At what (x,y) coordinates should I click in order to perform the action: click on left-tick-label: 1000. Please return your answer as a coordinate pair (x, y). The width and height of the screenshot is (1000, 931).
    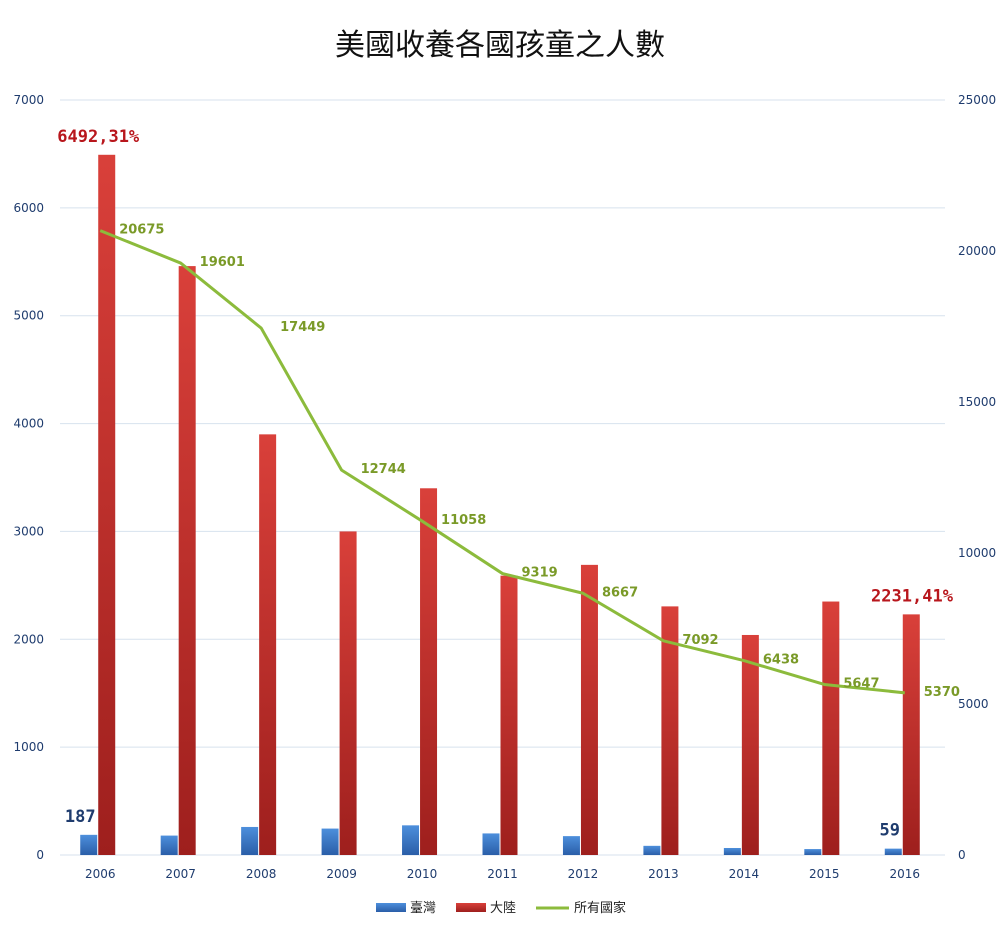
    Looking at the image, I should click on (28, 747).